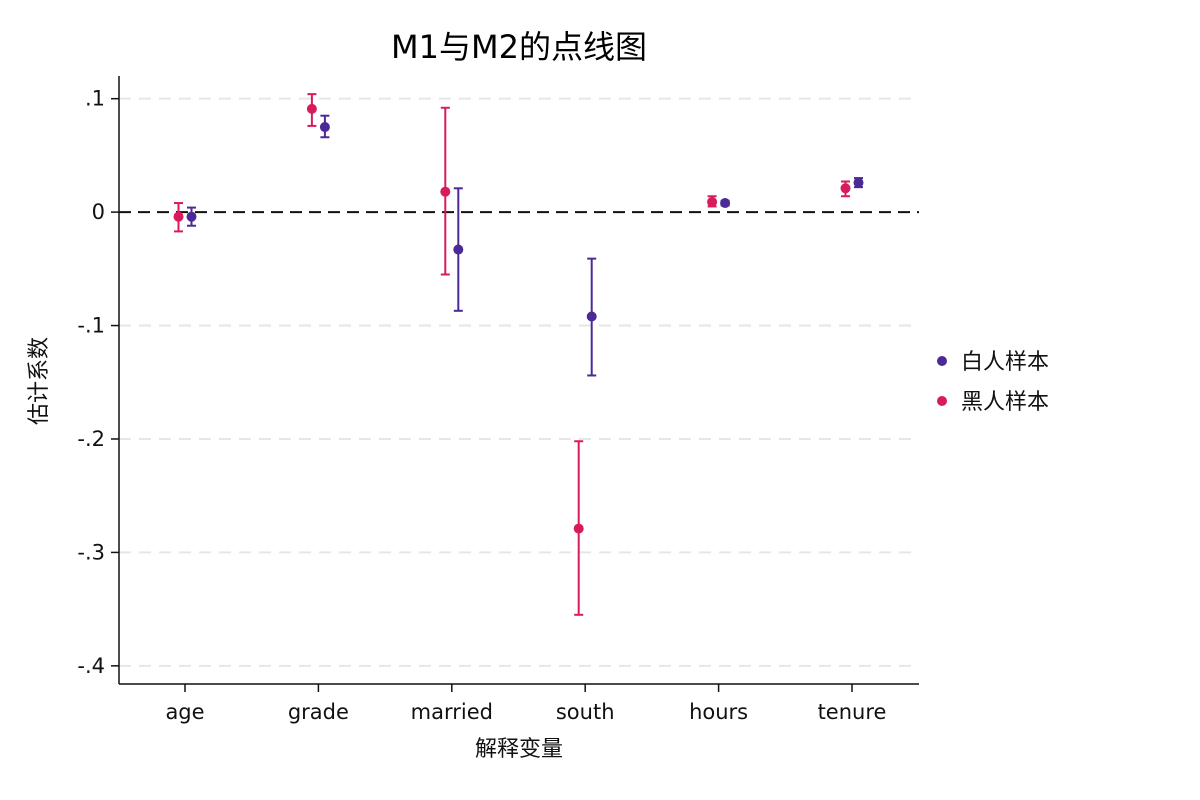  Describe the element at coordinates (852, 712) in the screenshot. I see `x-tick-label: tenure` at that location.